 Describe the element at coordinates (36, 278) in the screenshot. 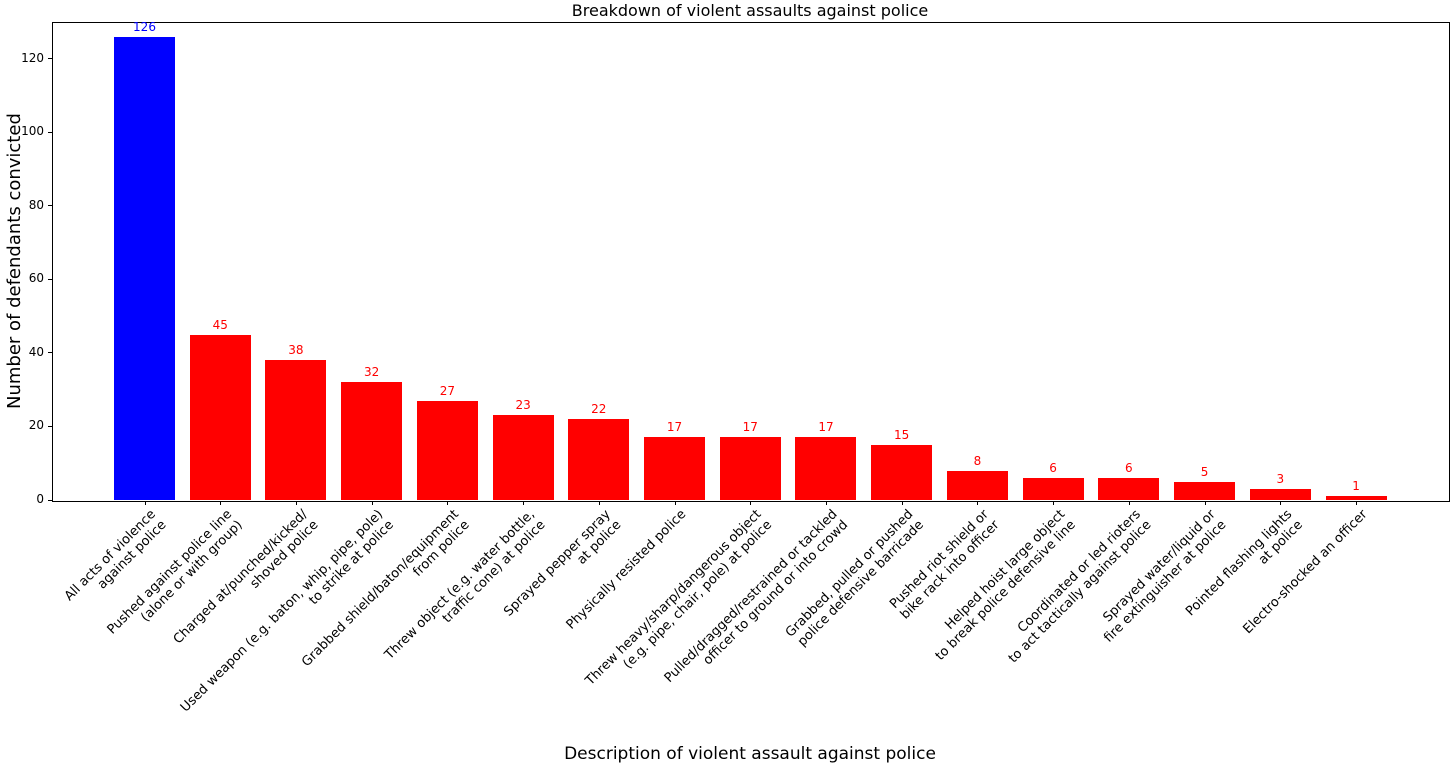

I see `y-tick-label: 60` at that location.